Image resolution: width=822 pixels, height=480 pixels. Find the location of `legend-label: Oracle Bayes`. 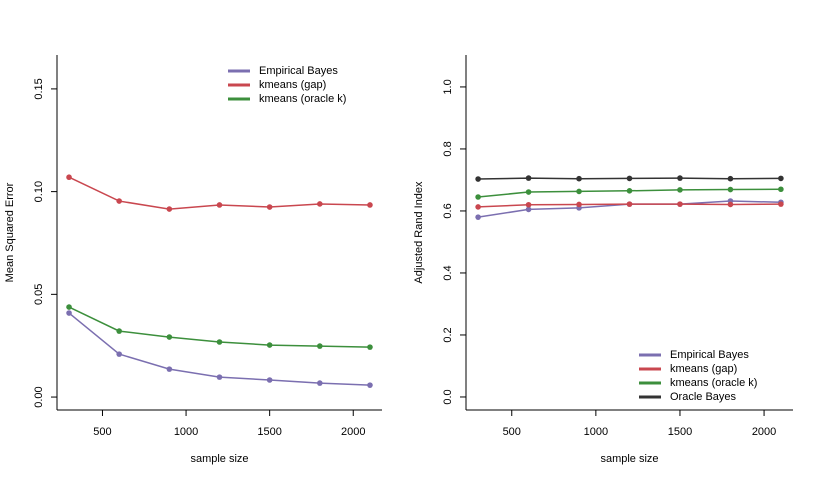

legend-label: Oracle Bayes is located at coordinates (703, 397).